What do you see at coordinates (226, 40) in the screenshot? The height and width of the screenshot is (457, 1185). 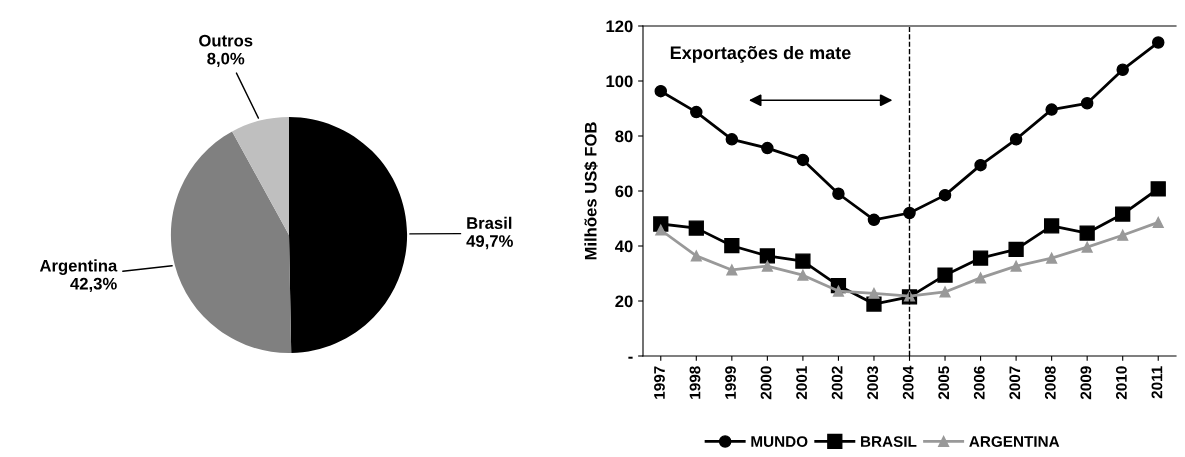 I see `slice-label: Outros` at bounding box center [226, 40].